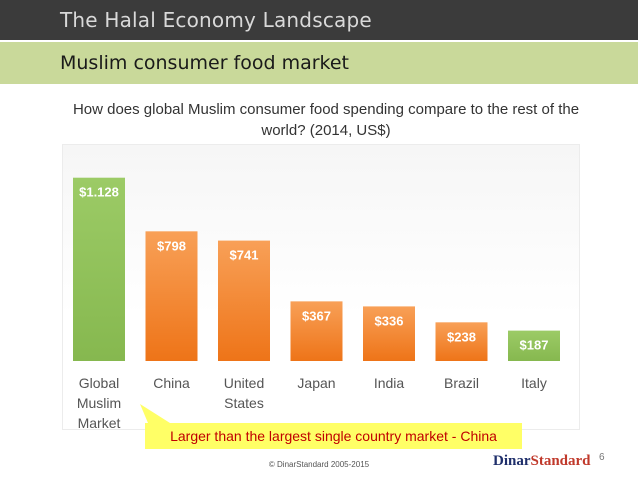 This screenshot has height=479, width=638. What do you see at coordinates (205, 63) in the screenshot?
I see `subheader-title: Muslim consumer food market` at bounding box center [205, 63].